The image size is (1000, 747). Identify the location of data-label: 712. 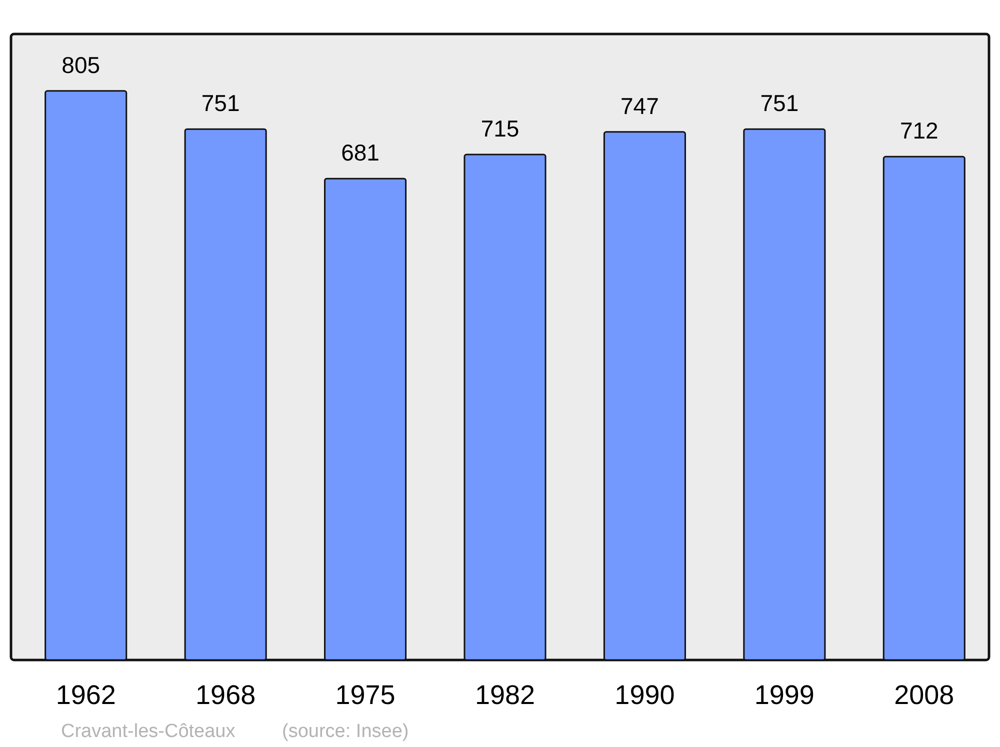
(919, 131).